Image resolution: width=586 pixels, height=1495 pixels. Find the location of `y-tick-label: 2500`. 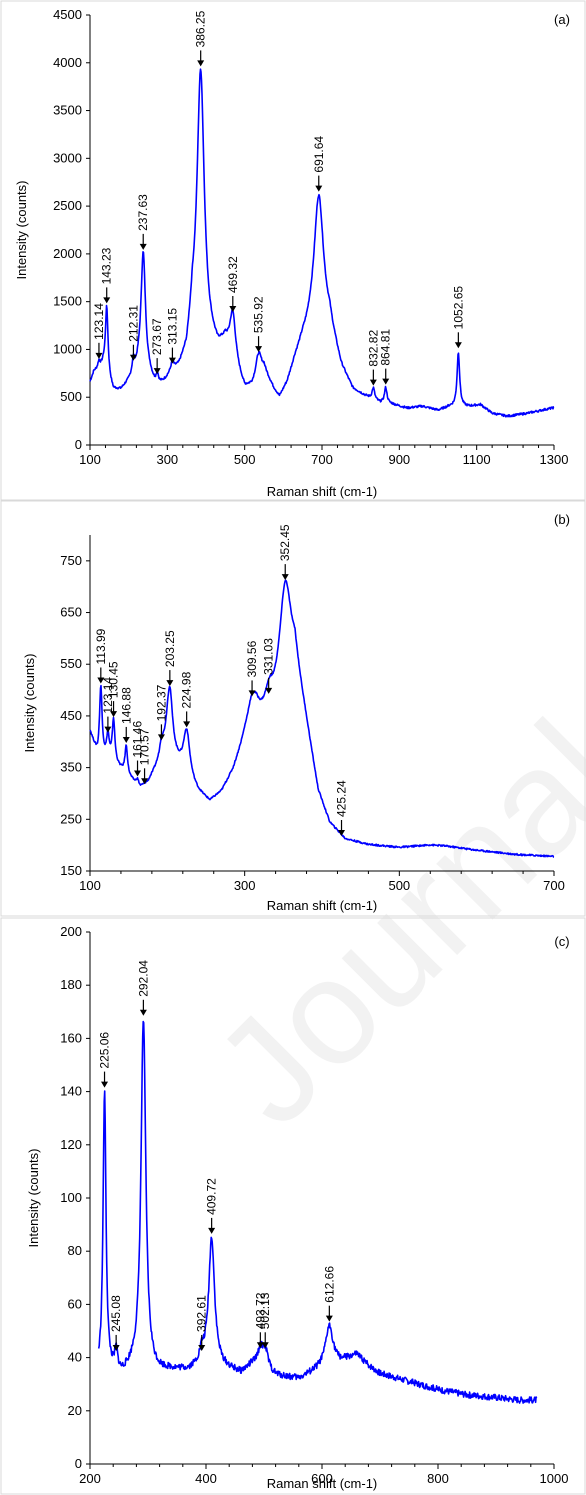

y-tick-label: 2500 is located at coordinates (67, 205).